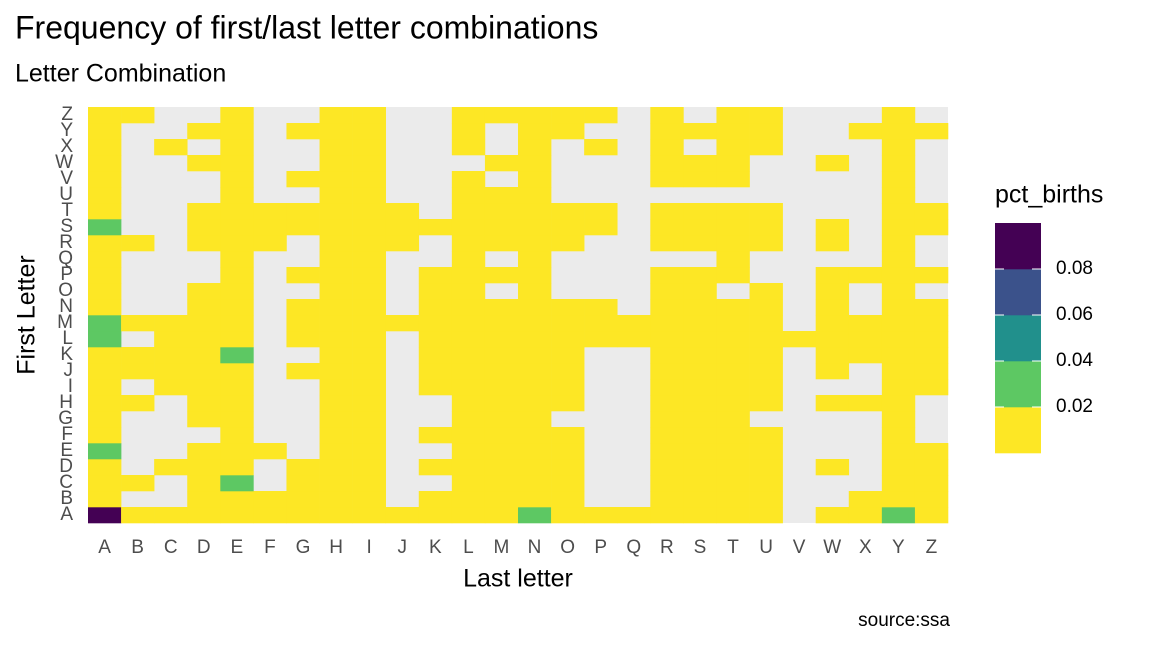  Describe the element at coordinates (204, 547) in the screenshot. I see `x-tick-label: D` at that location.